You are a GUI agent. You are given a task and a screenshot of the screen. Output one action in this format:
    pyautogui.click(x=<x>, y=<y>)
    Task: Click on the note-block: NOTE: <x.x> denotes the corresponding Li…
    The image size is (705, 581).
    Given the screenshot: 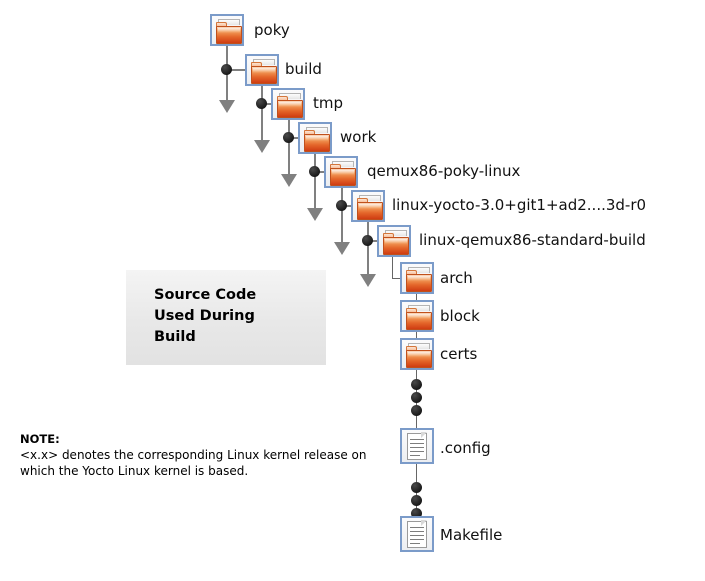 What is the action you would take?
    pyautogui.click(x=193, y=455)
    